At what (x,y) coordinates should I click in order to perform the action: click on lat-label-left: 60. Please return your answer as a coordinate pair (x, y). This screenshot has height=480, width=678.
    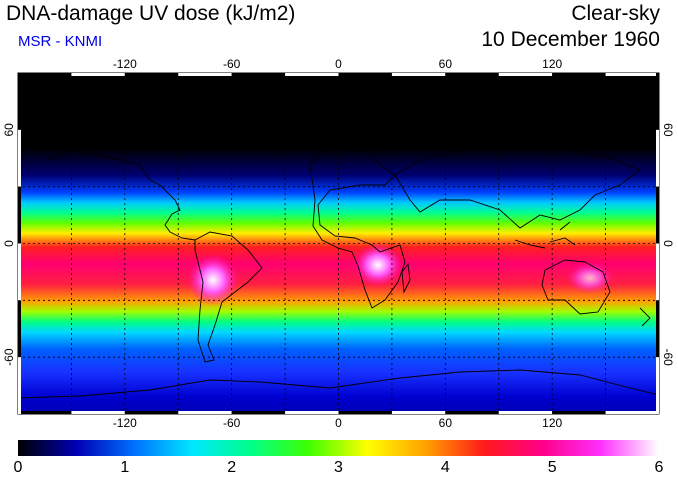
    Looking at the image, I should click on (9, 130).